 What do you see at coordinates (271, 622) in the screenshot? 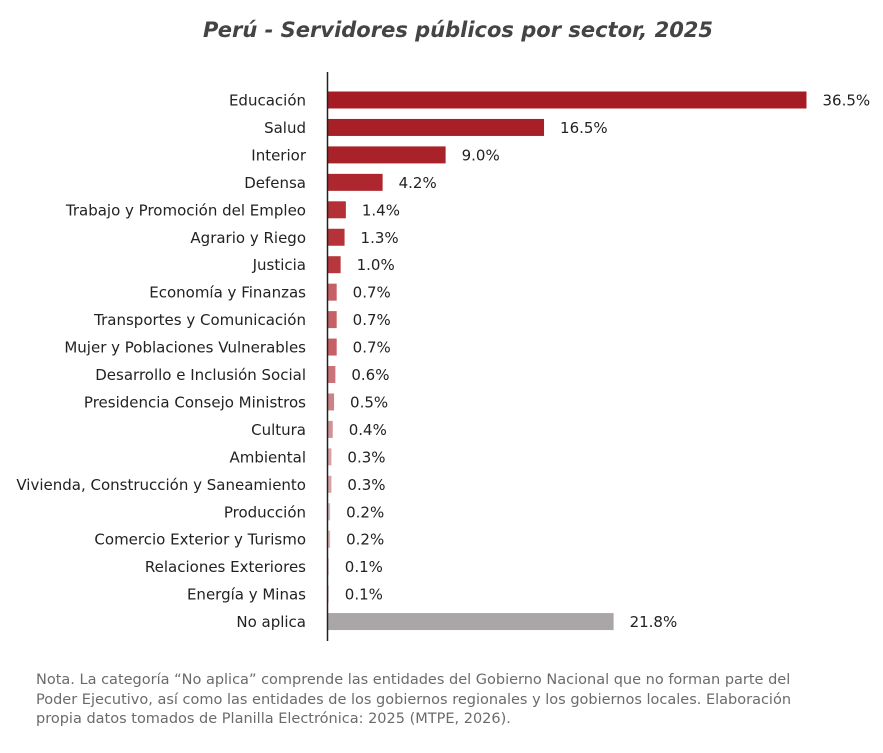
I see `category-label: No aplica` at bounding box center [271, 622].